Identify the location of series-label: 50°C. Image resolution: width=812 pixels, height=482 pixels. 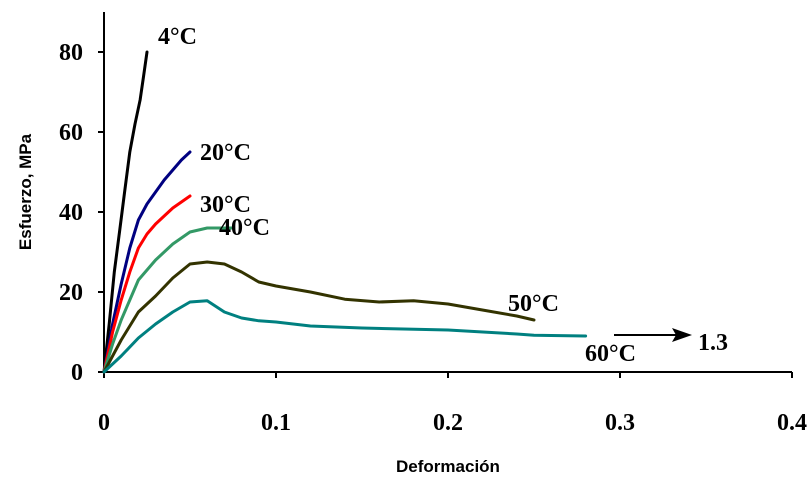
(533, 304).